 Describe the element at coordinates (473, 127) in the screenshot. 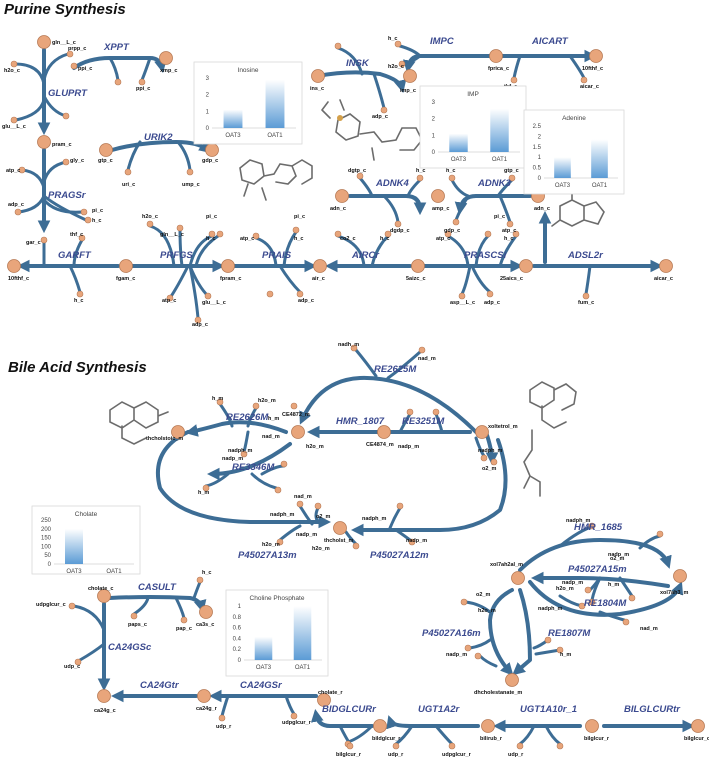

I see `imp-chart: IMP 0 1 2 3 OAT3 OAT1` at that location.